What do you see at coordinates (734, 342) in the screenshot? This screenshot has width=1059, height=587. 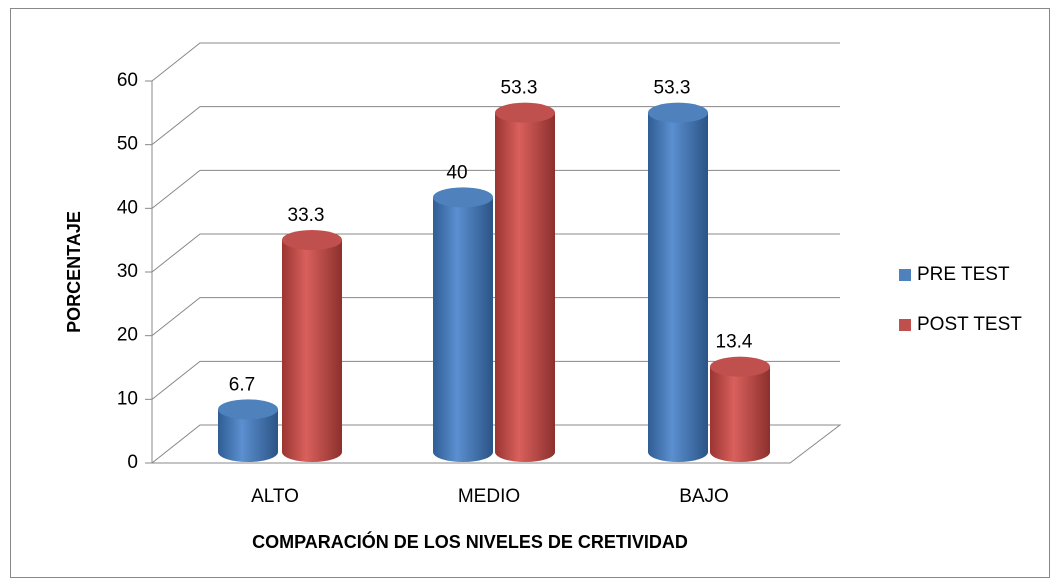 I see `data-label: 13.4` at bounding box center [734, 342].